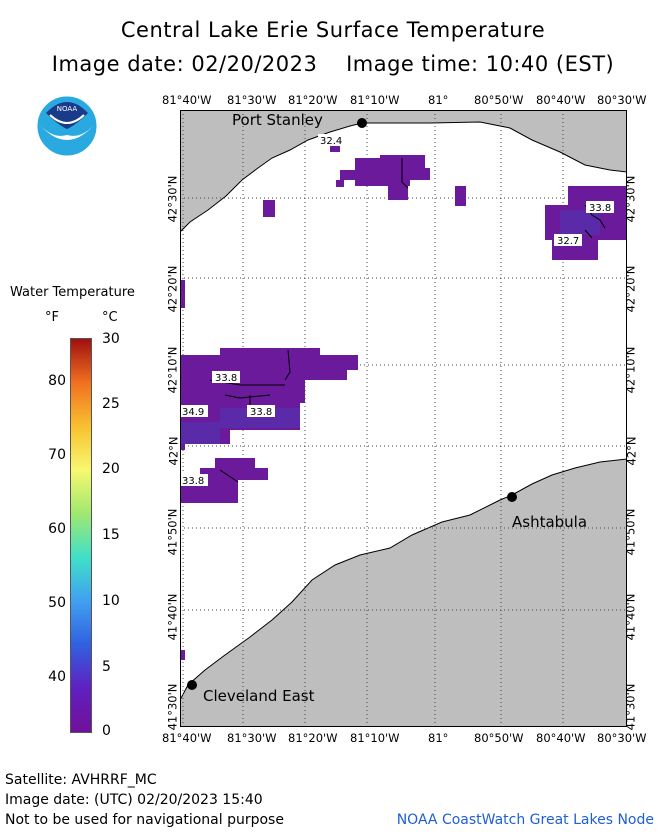 The width and height of the screenshot is (666, 837). What do you see at coordinates (313, 100) in the screenshot?
I see `lon-label-top: 81°20'W` at bounding box center [313, 100].